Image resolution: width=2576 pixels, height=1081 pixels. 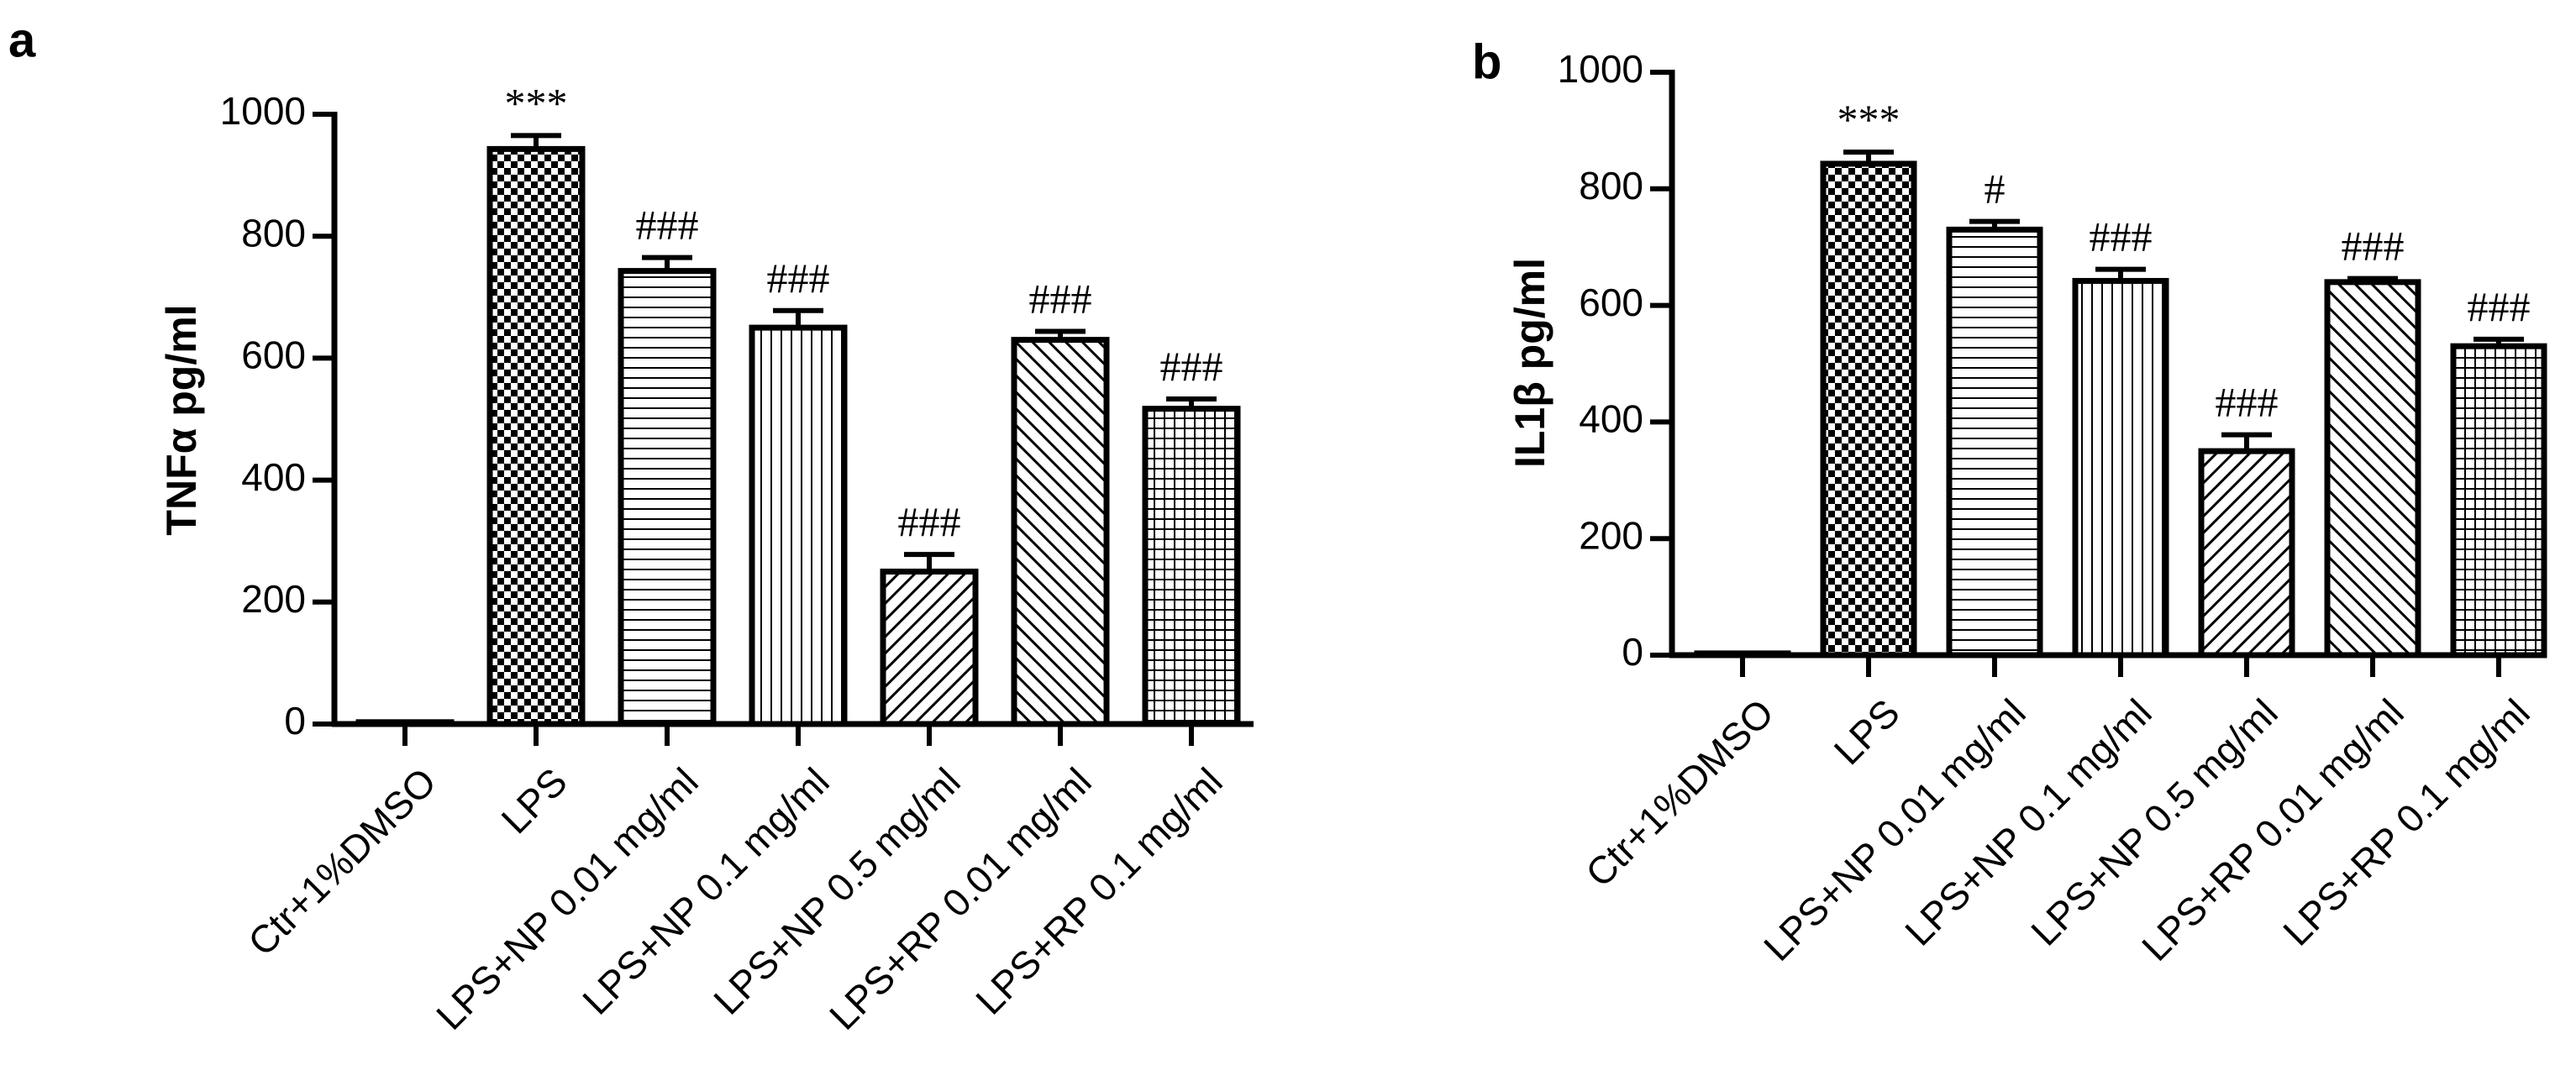 What do you see at coordinates (1995, 189) in the screenshot?
I see `significance-label: #` at bounding box center [1995, 189].